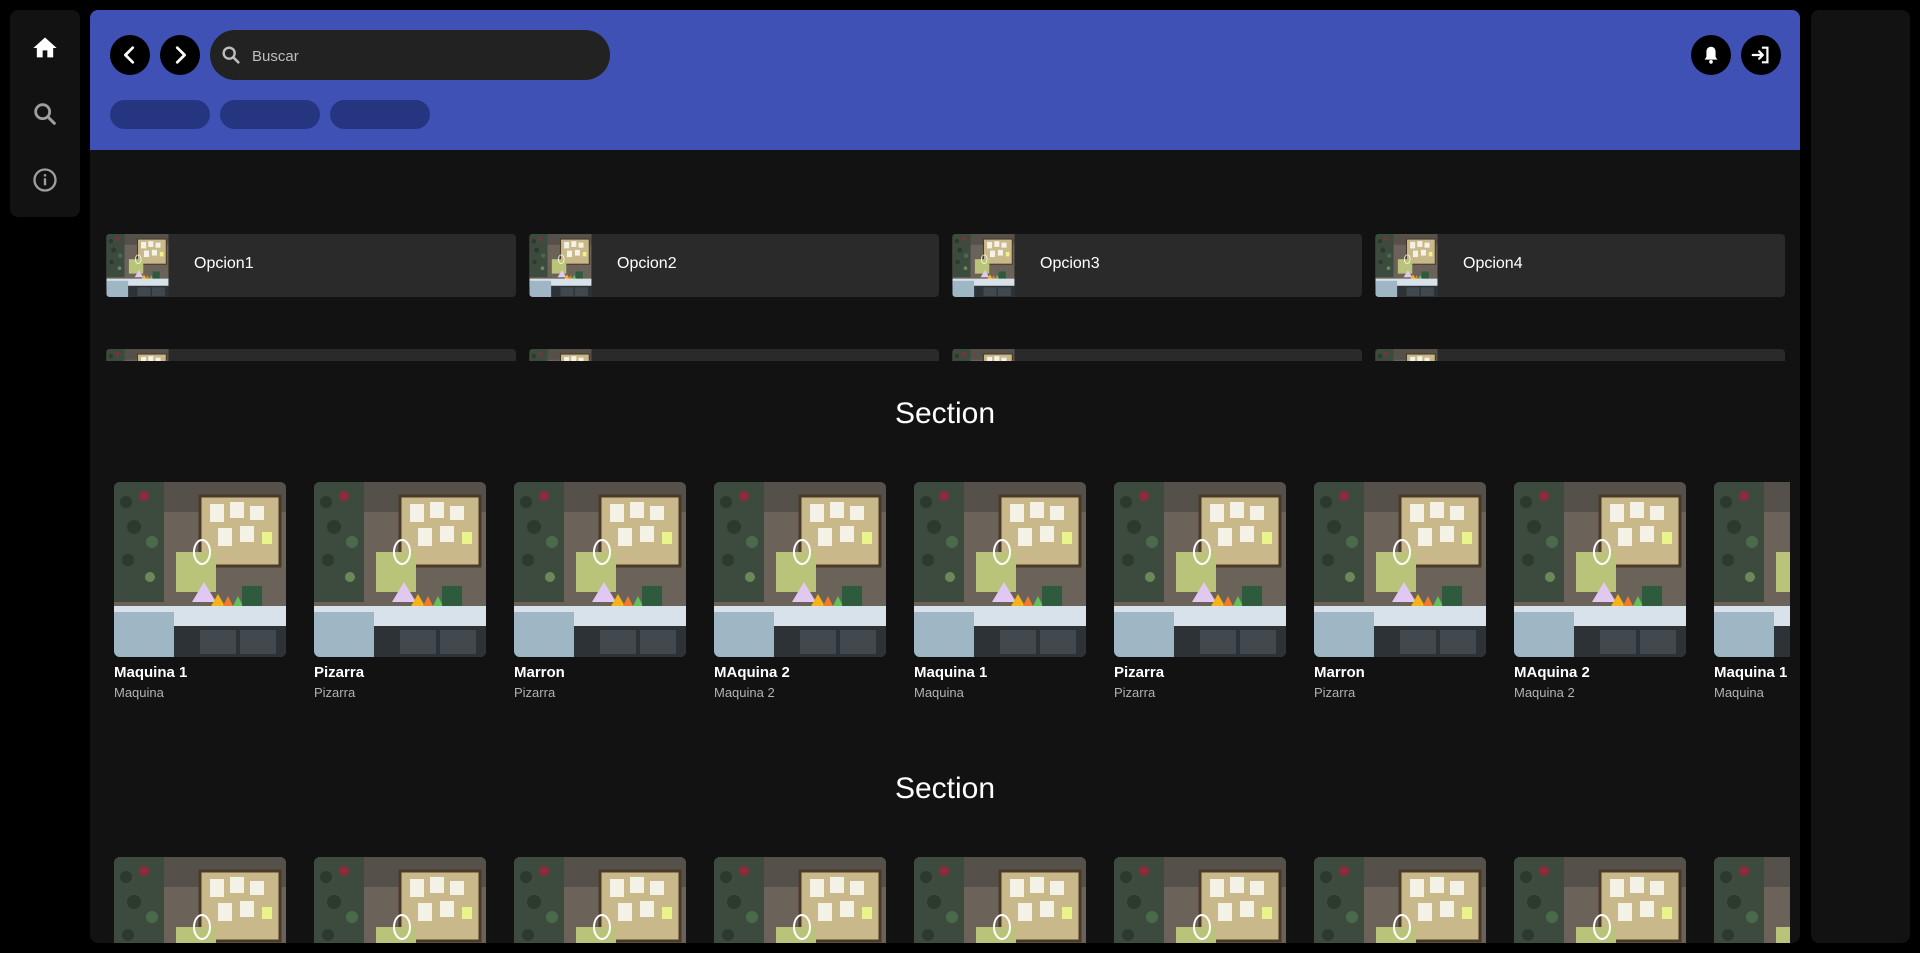  I want to click on quick-option-label: Opcion3, so click(1070, 263).